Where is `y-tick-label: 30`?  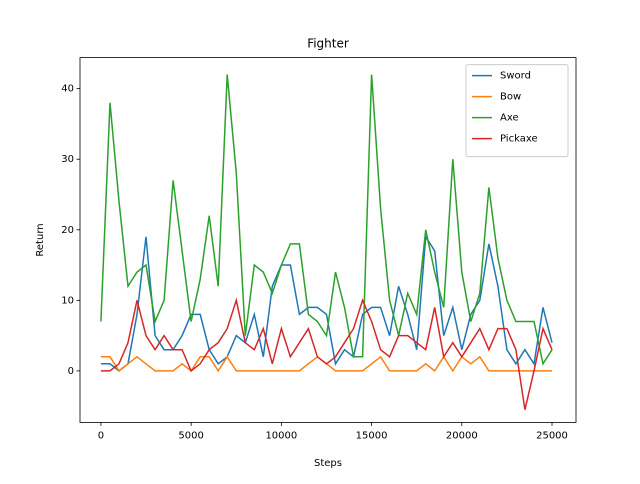
y-tick-label: 30 is located at coordinates (67, 159).